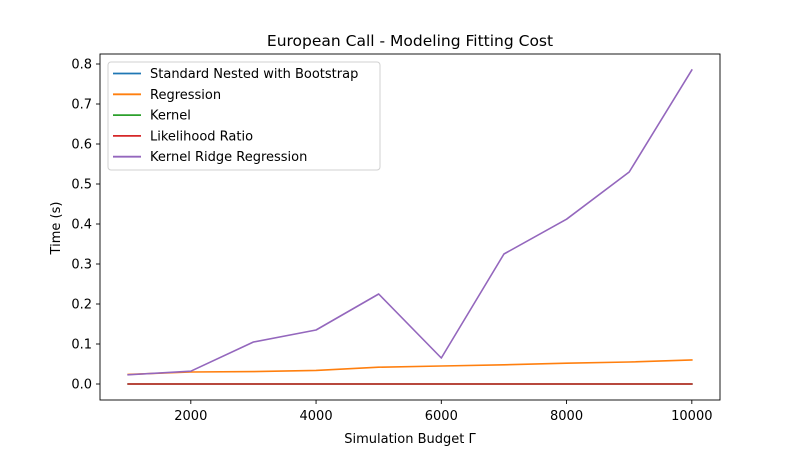 The image size is (800, 455). Describe the element at coordinates (201, 136) in the screenshot. I see `legend-entry-3: Likelihood Ratio` at that location.